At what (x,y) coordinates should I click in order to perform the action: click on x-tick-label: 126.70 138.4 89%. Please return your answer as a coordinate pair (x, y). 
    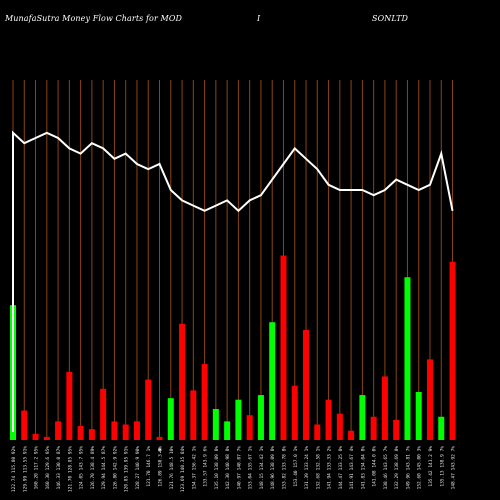
    Looking at the image, I should click on (93, 468).